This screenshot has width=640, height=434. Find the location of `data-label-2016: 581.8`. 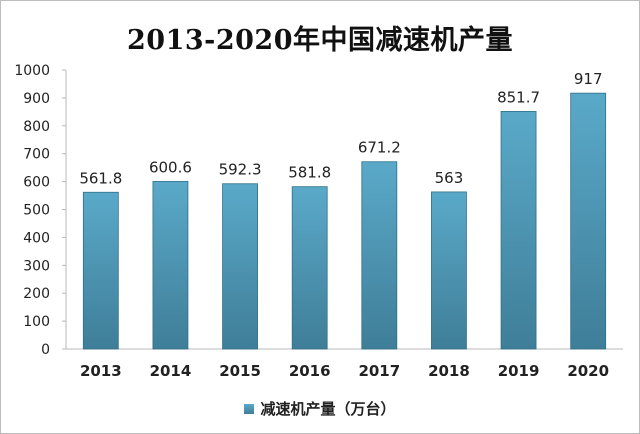

data-label-2016: 581.8 is located at coordinates (309, 173).